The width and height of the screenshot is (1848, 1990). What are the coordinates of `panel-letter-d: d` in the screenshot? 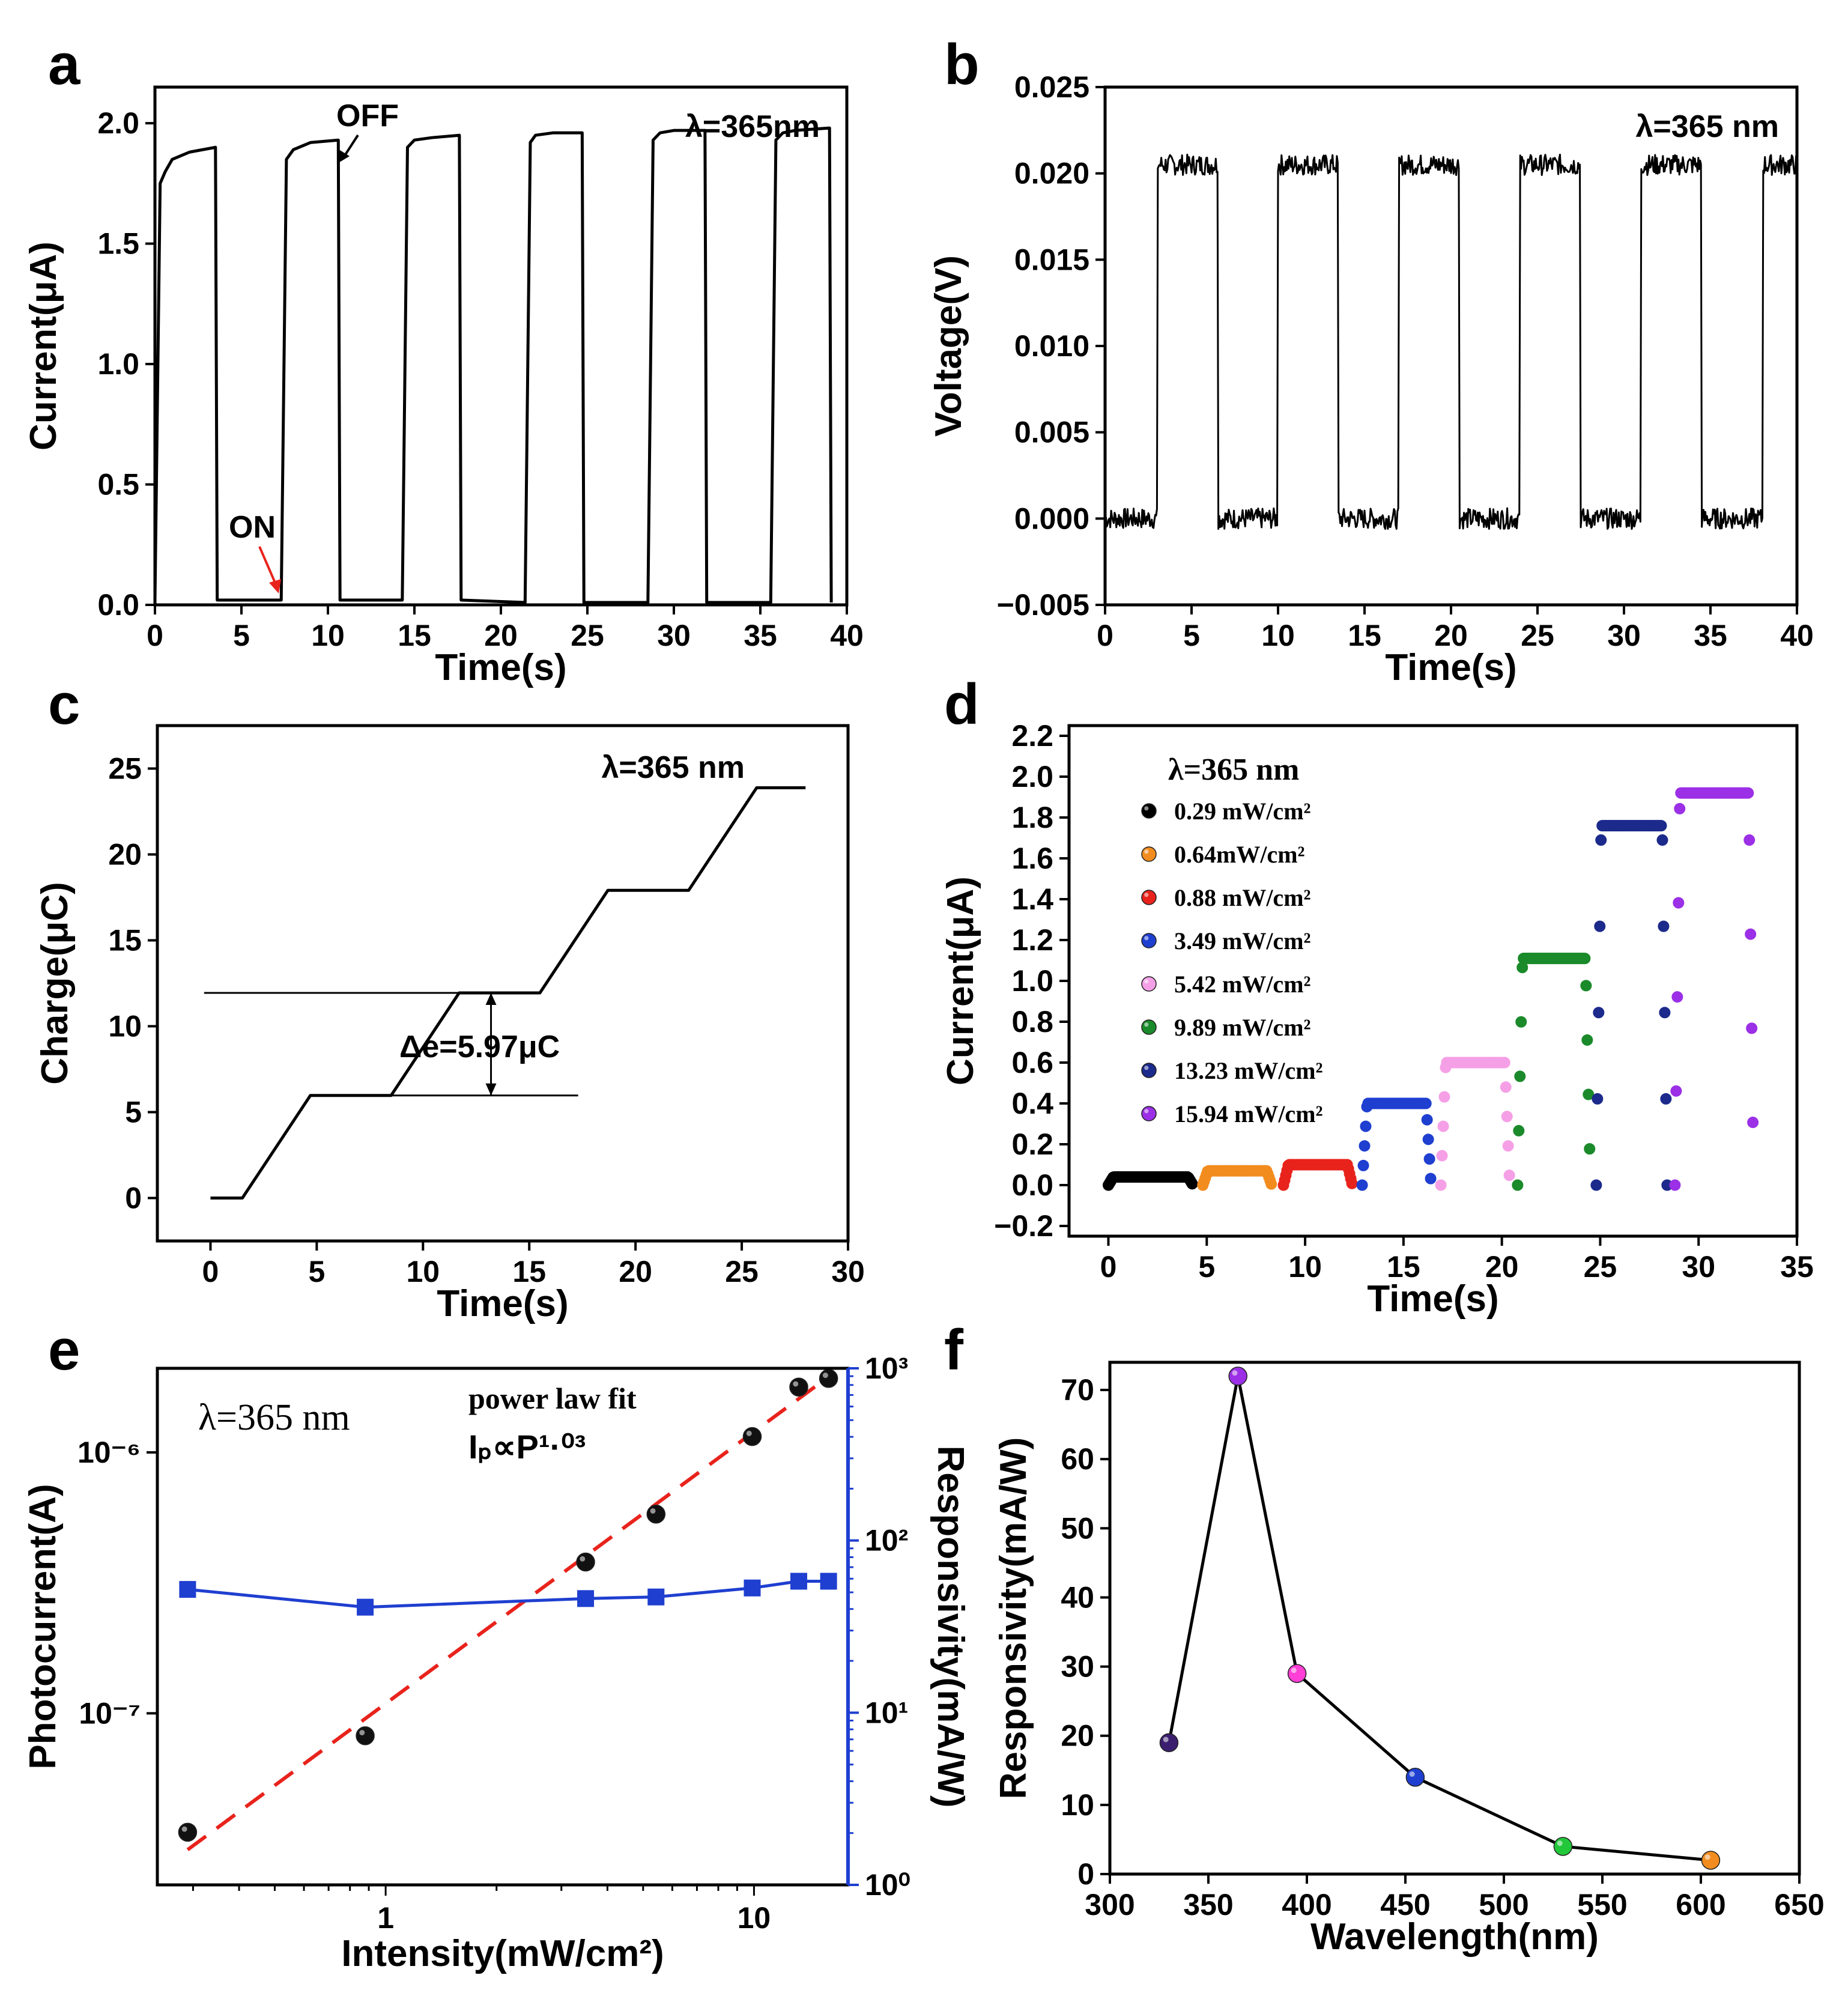 It's located at (962, 704).